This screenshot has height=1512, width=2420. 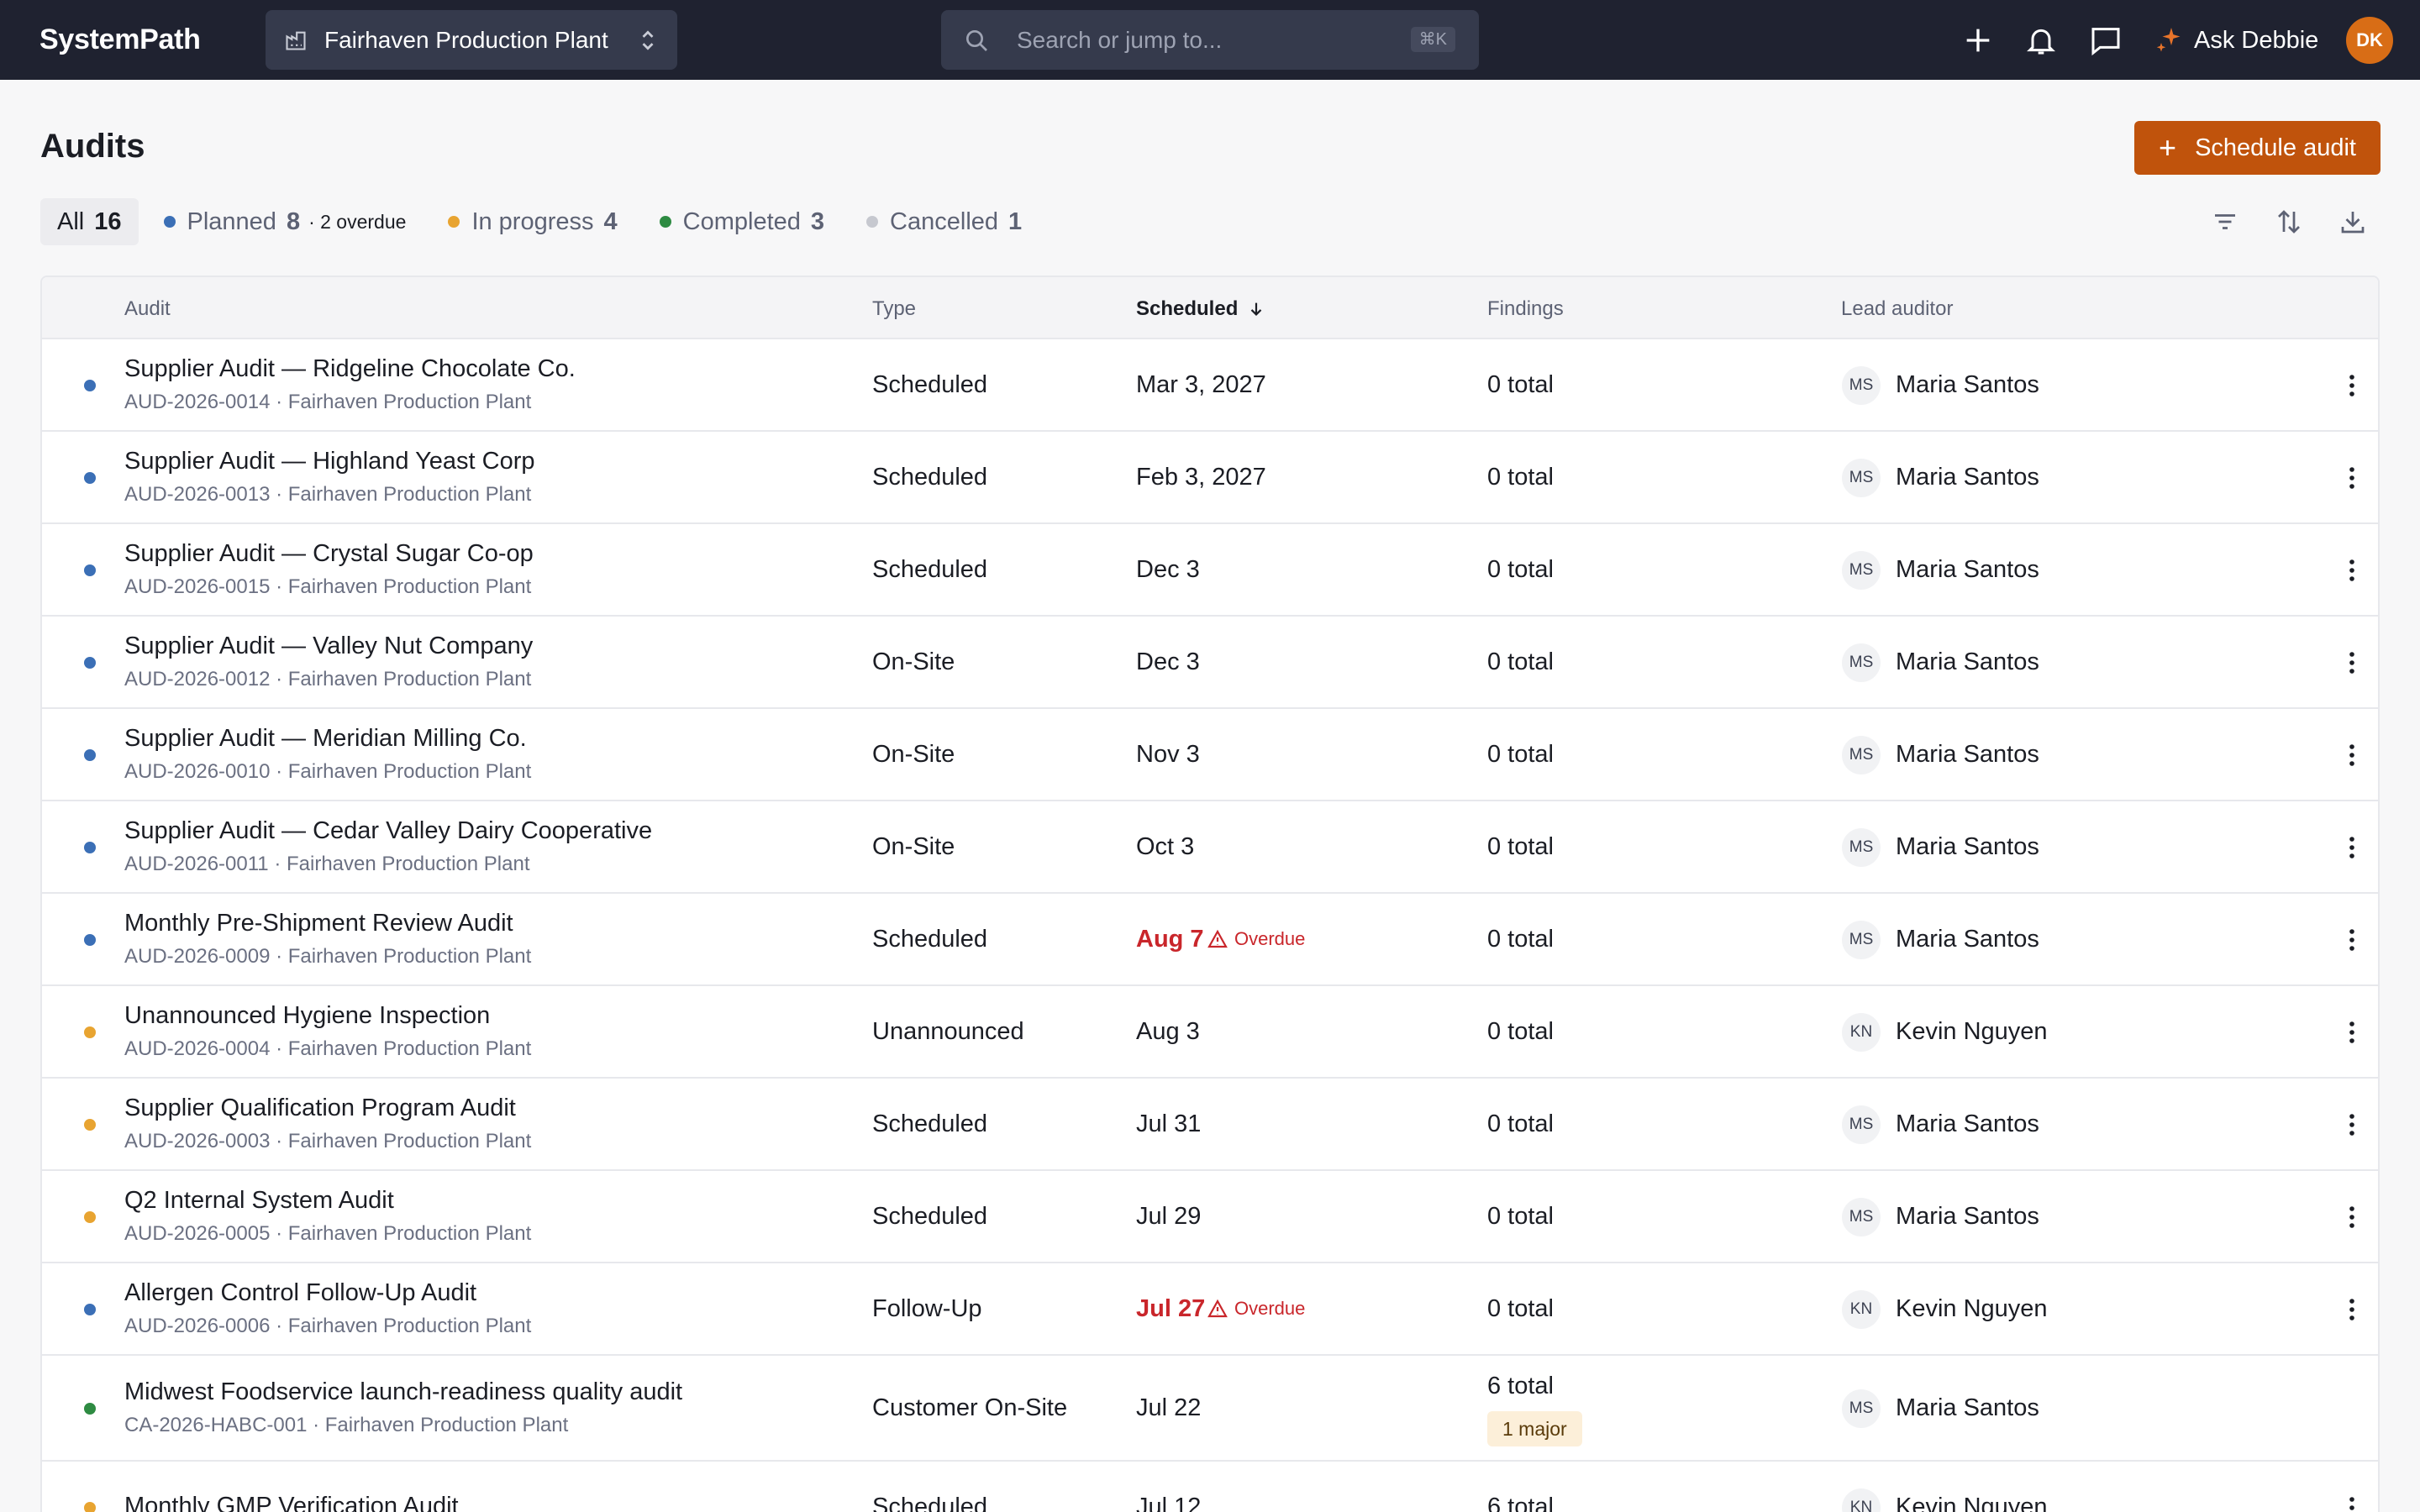 I want to click on scheduled-date: Jul 12, so click(x=1169, y=1503).